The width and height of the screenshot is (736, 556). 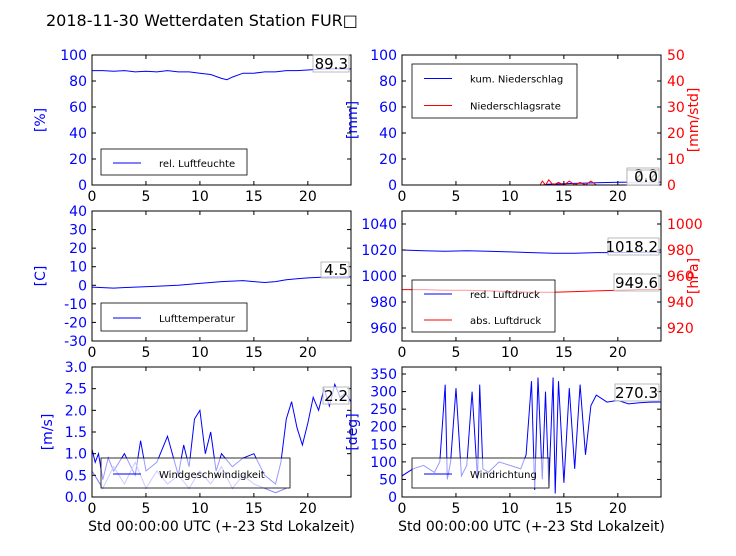 I want to click on y-right-tick-label: 920, so click(x=680, y=329).